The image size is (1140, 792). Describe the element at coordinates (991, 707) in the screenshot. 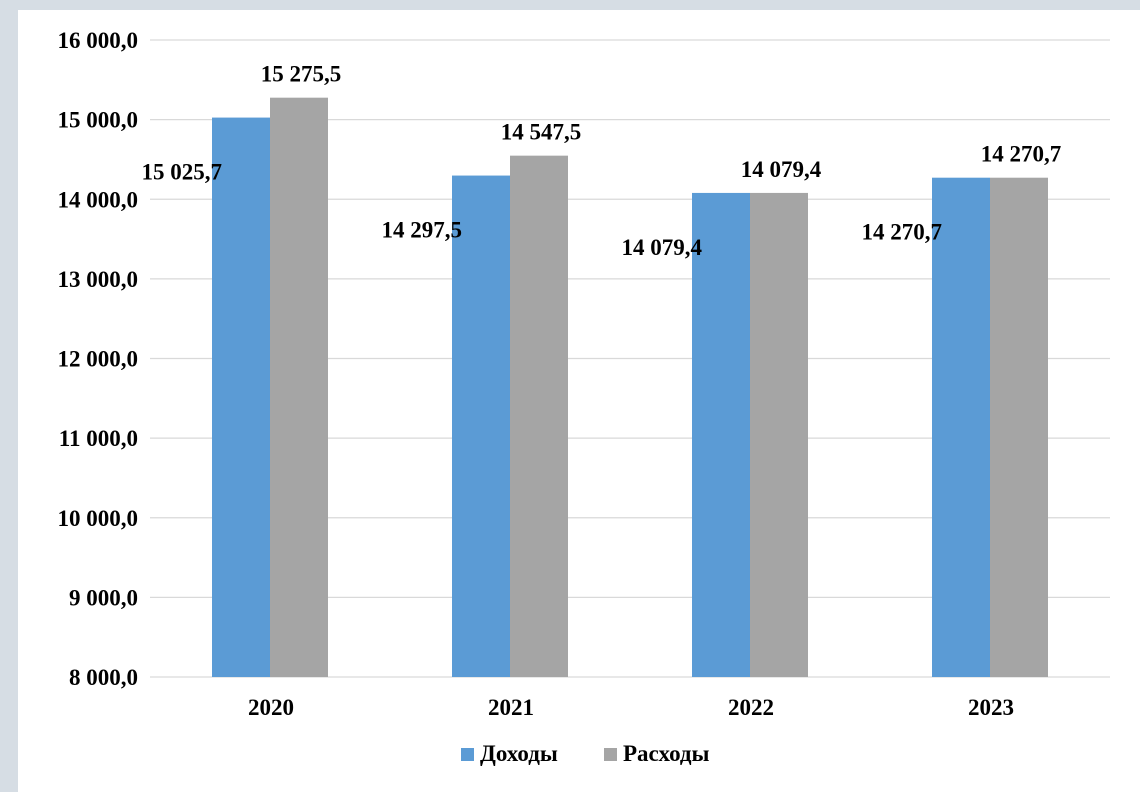

I see `x-tick-label: 2023` at that location.